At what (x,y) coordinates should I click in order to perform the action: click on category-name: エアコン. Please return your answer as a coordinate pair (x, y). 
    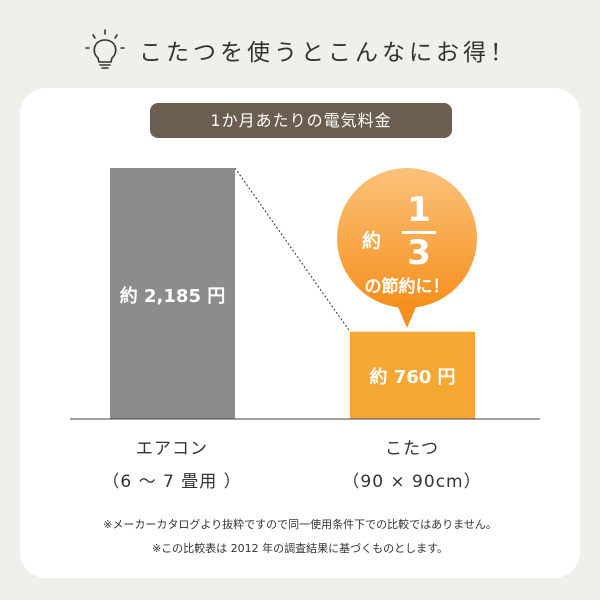
    Looking at the image, I should click on (172, 449).